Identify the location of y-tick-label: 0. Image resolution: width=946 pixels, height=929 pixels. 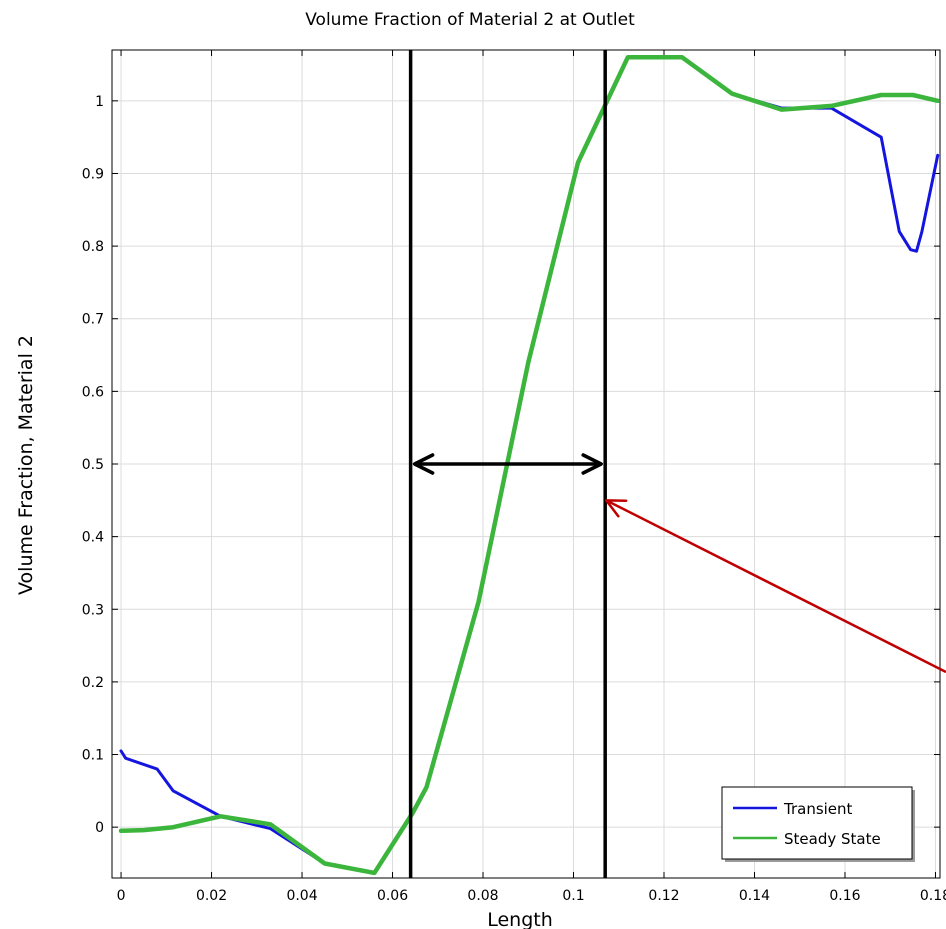
(99, 828).